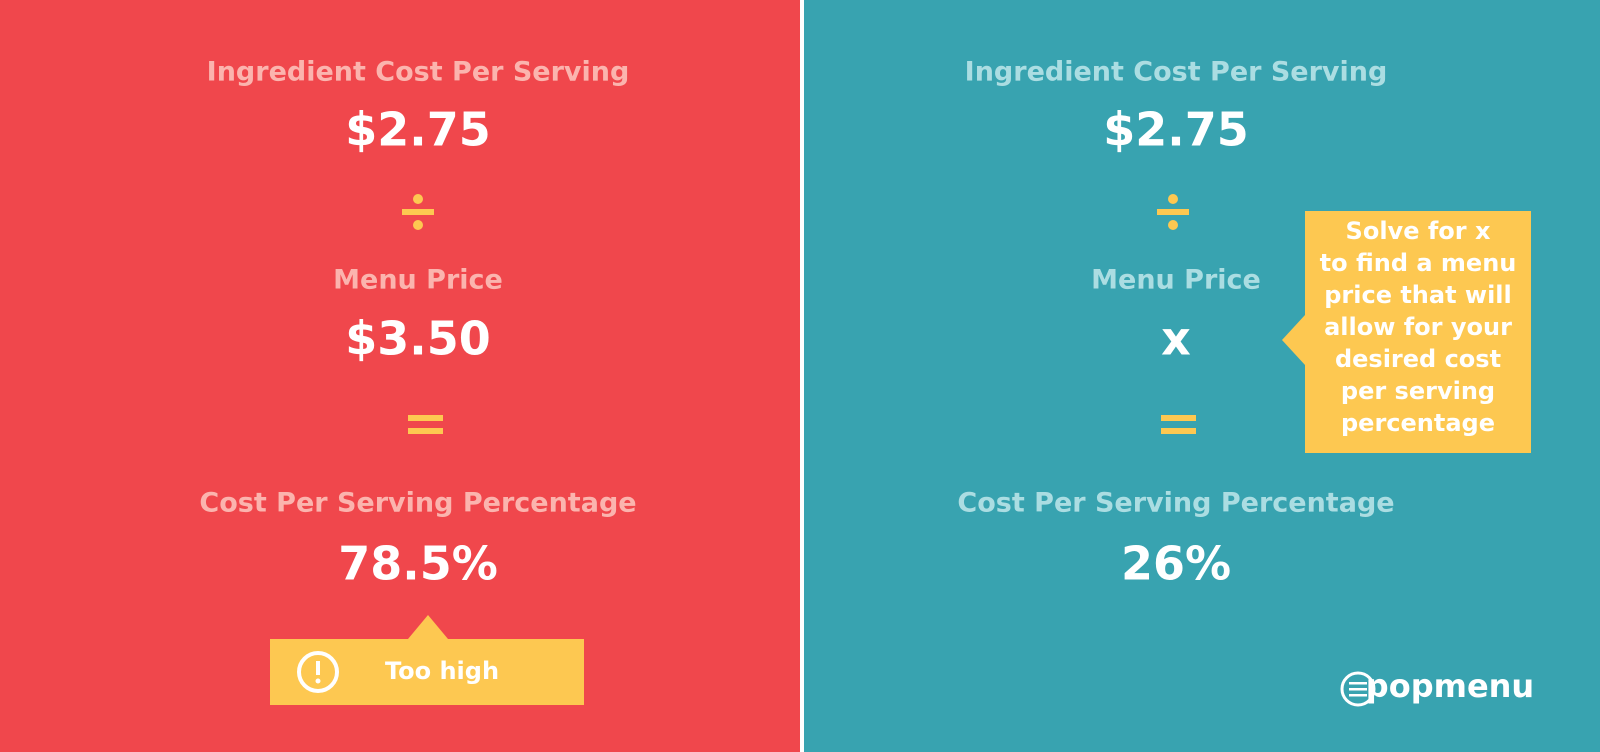  Describe the element at coordinates (442, 671) in the screenshot. I see `callout-text: Too high` at that location.